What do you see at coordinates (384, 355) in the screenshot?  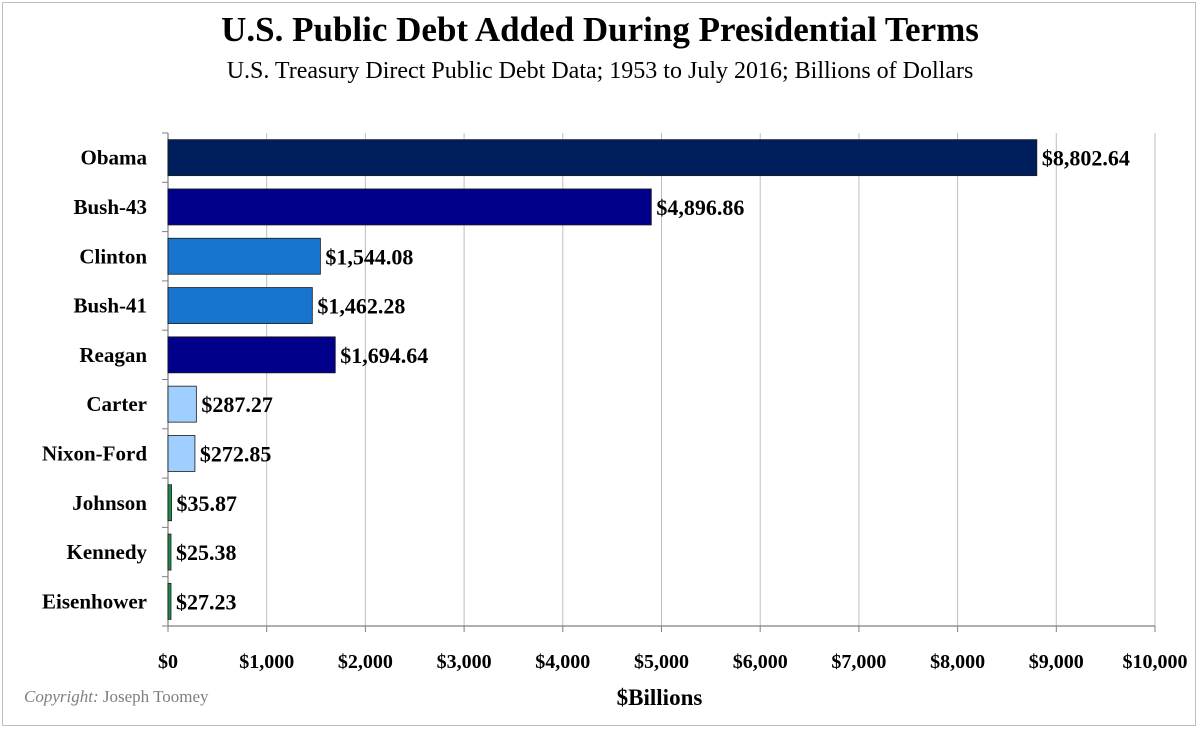 I see `data-label: $1,694.64` at bounding box center [384, 355].